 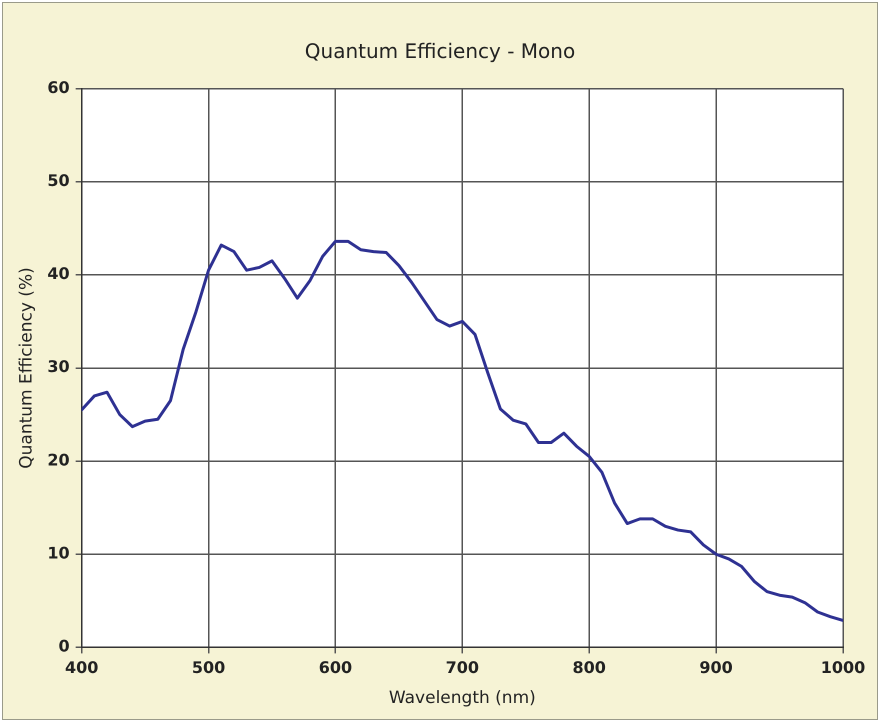 What do you see at coordinates (716, 668) in the screenshot?
I see `x-tick-label: 900` at bounding box center [716, 668].